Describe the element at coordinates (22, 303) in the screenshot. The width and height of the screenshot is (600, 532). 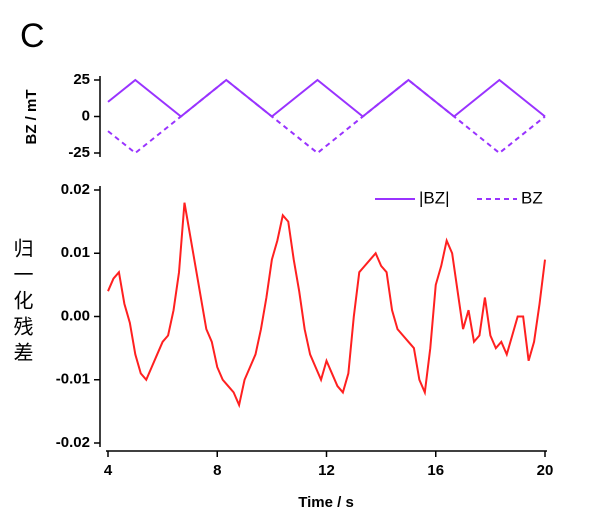
I see `y-axis-label: 归一化残差` at that location.